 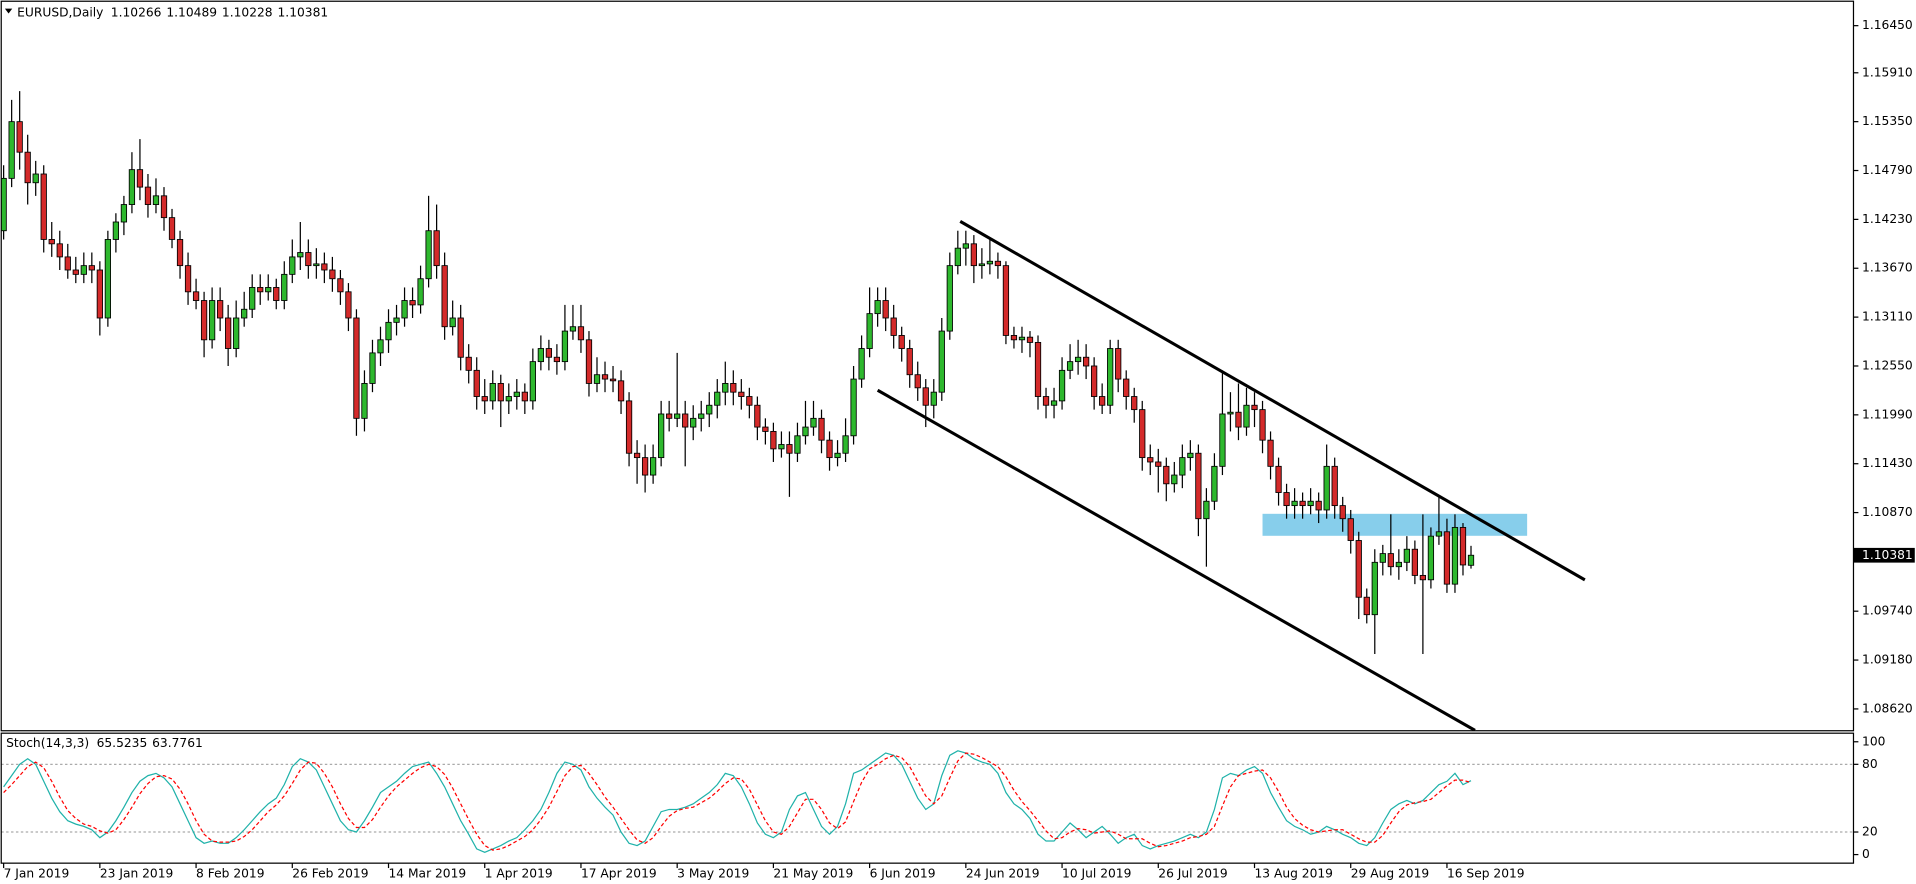 What do you see at coordinates (519, 874) in the screenshot?
I see `x-tick-label: 1 Apr 2019` at bounding box center [519, 874].